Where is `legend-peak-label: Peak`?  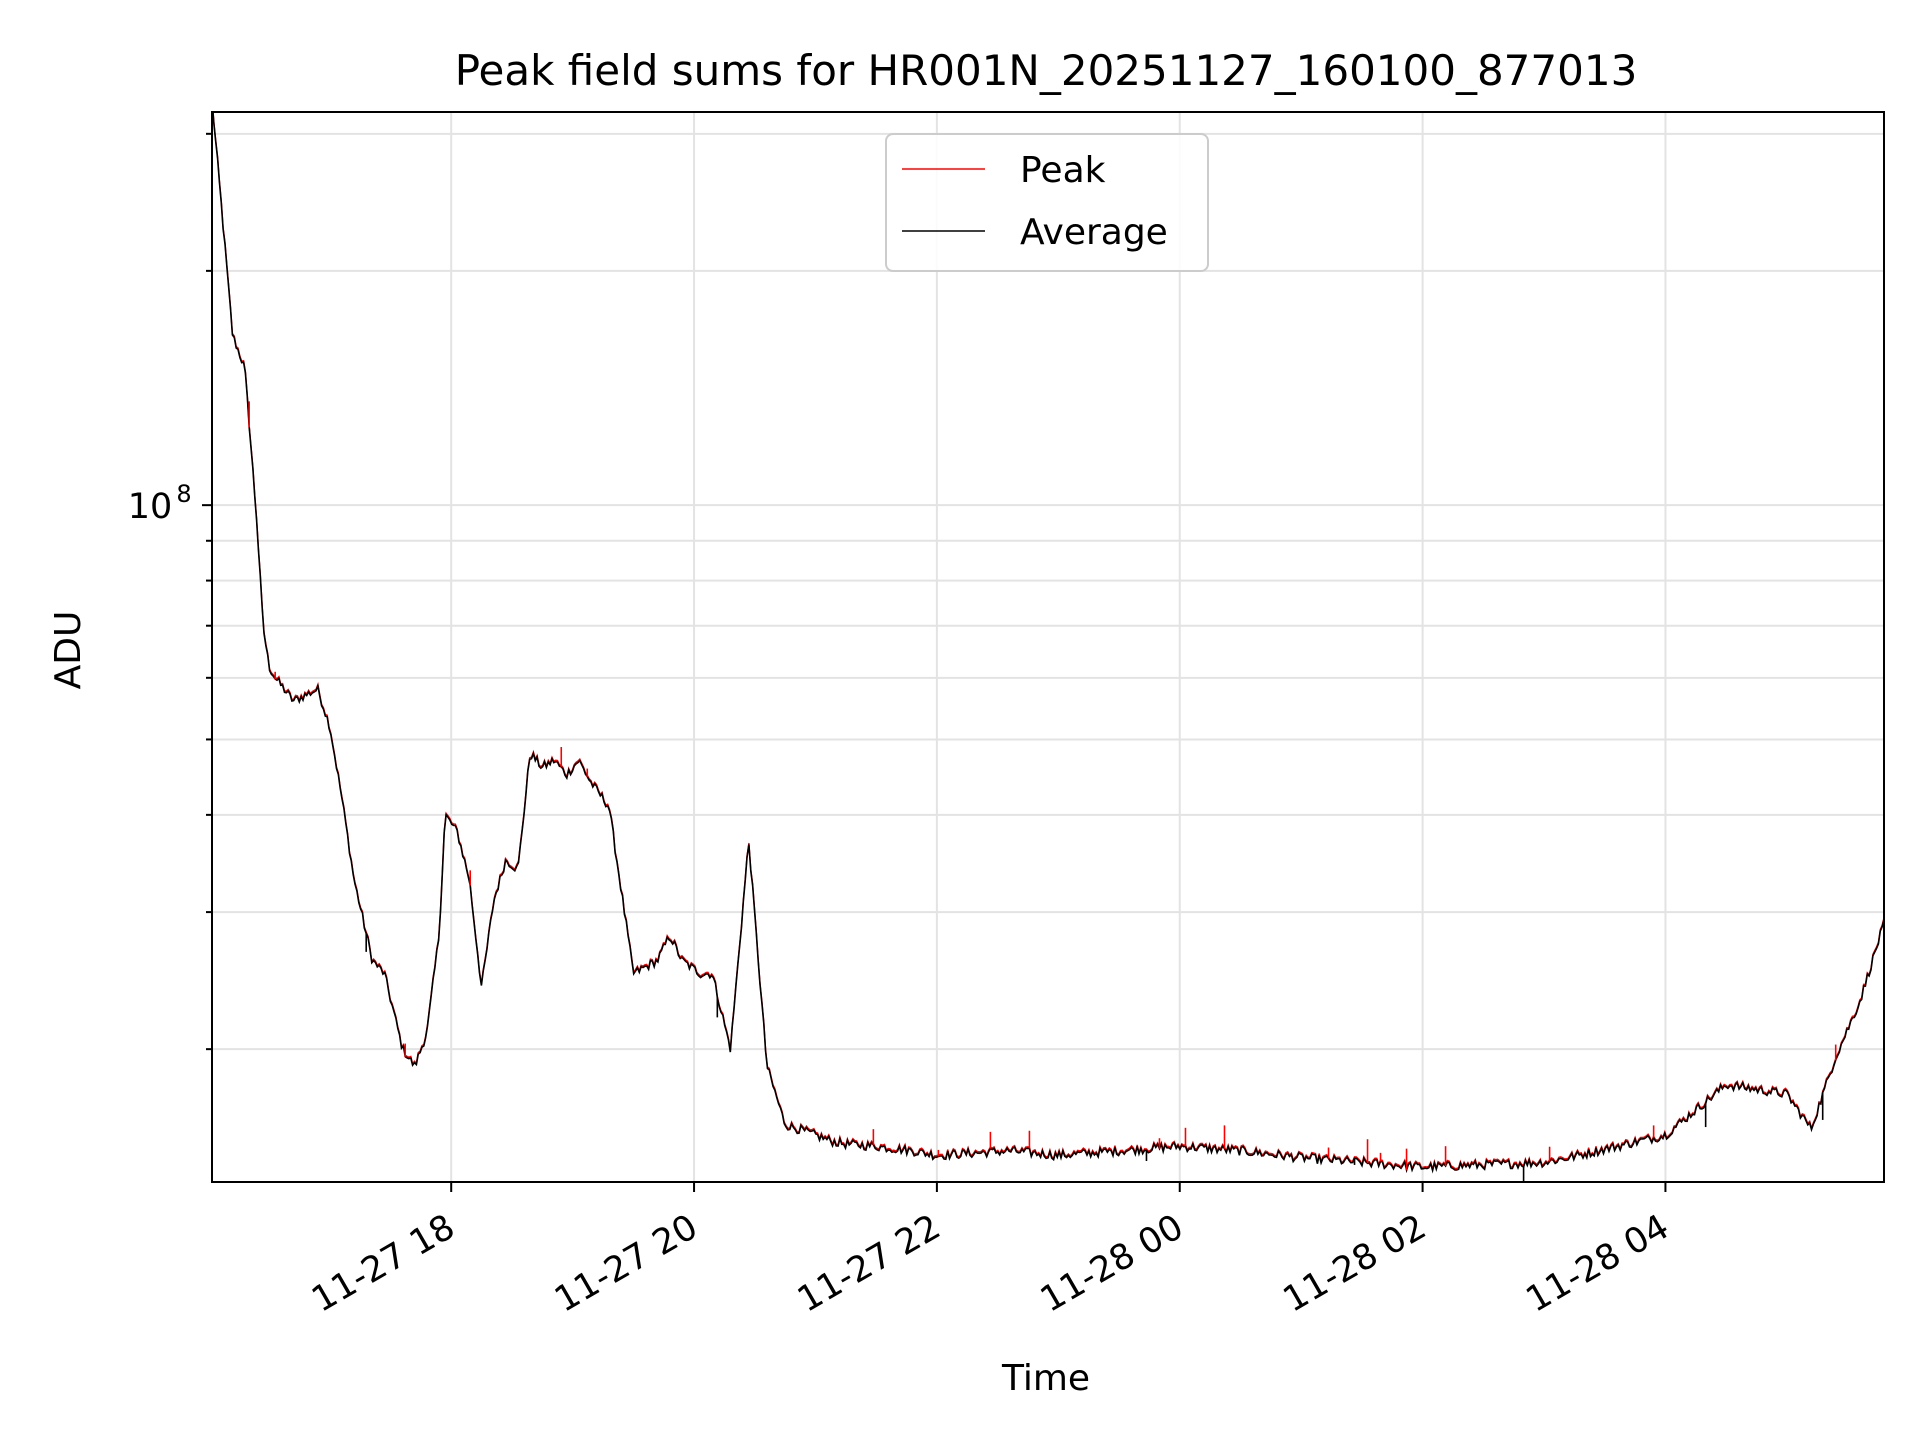
legend-peak-label: Peak is located at coordinates (1063, 170).